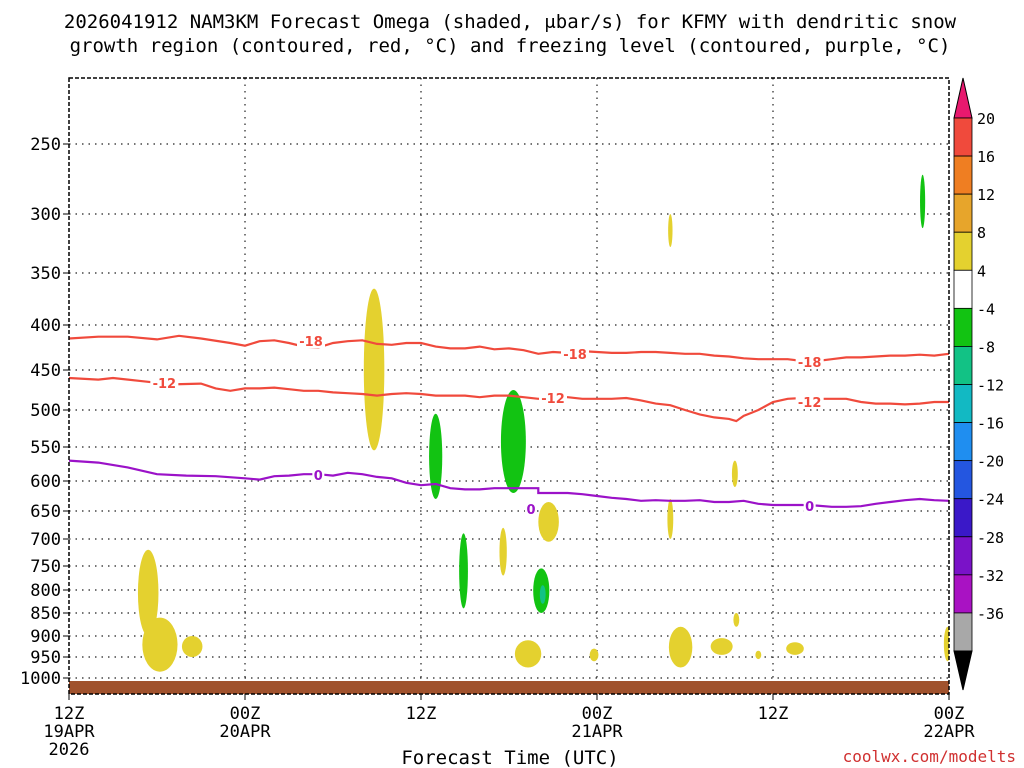  I want to click on colorbar-label-6: -8, so click(986, 347).